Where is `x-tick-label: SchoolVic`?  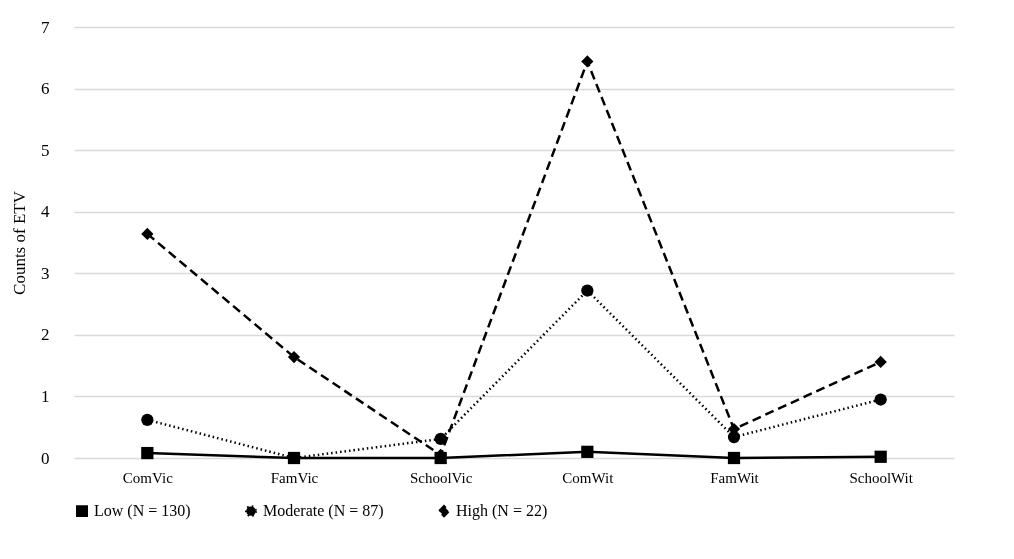 x-tick-label: SchoolVic is located at coordinates (441, 477).